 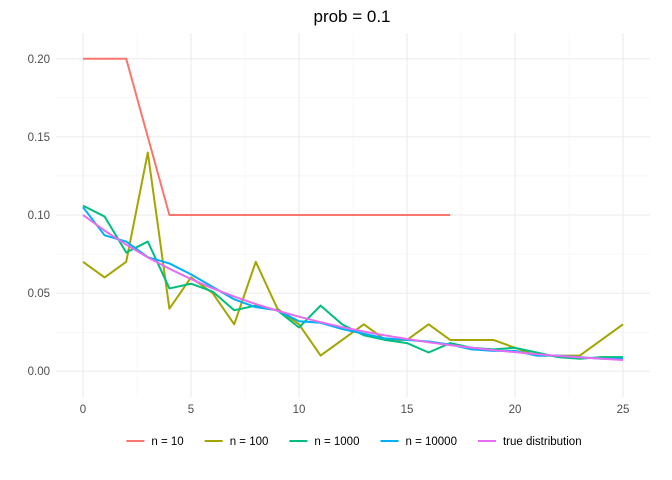 What do you see at coordinates (39, 216) in the screenshot?
I see `y-tick-label: 0.10` at bounding box center [39, 216].